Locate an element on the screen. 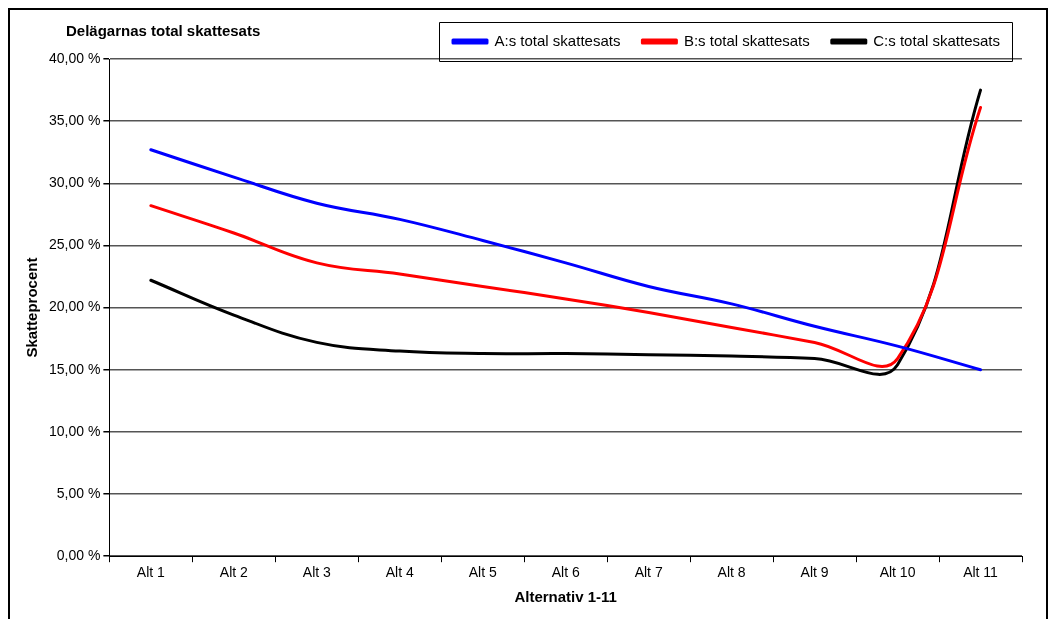 Image resolution: width=1056 pixels, height=619 pixels. legend-label: B:s total skattesats is located at coordinates (746, 40).